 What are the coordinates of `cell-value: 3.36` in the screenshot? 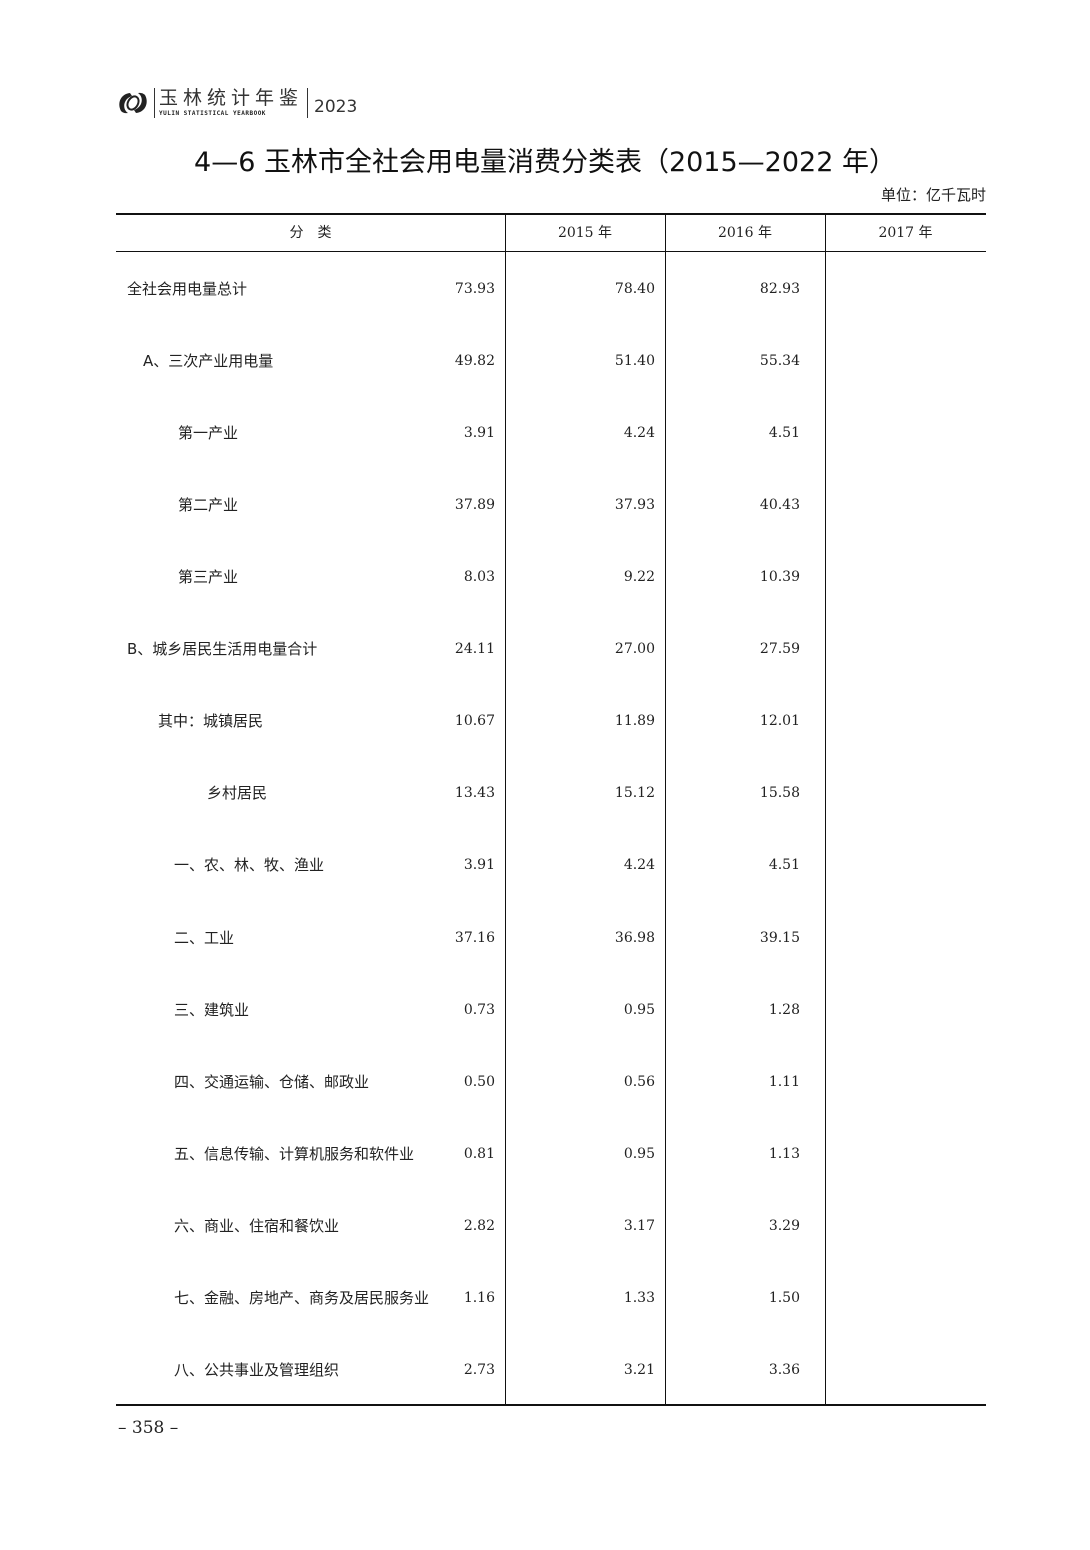 It's located at (784, 1369).